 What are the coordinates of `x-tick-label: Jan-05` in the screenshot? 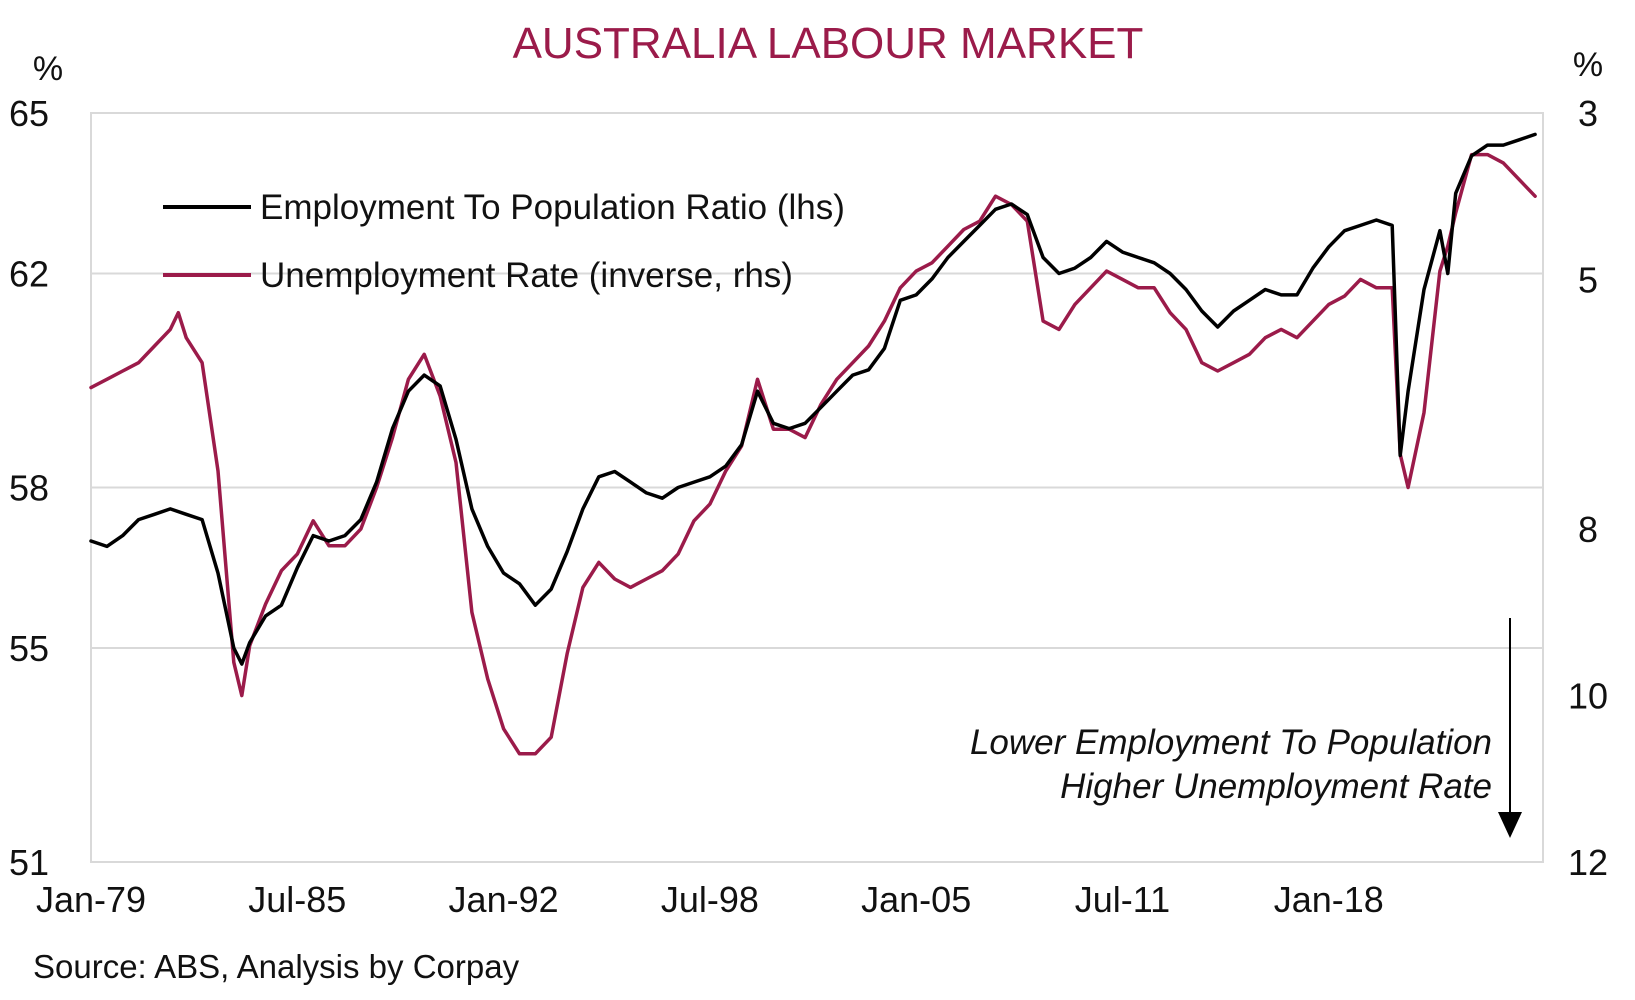 It's located at (916, 899).